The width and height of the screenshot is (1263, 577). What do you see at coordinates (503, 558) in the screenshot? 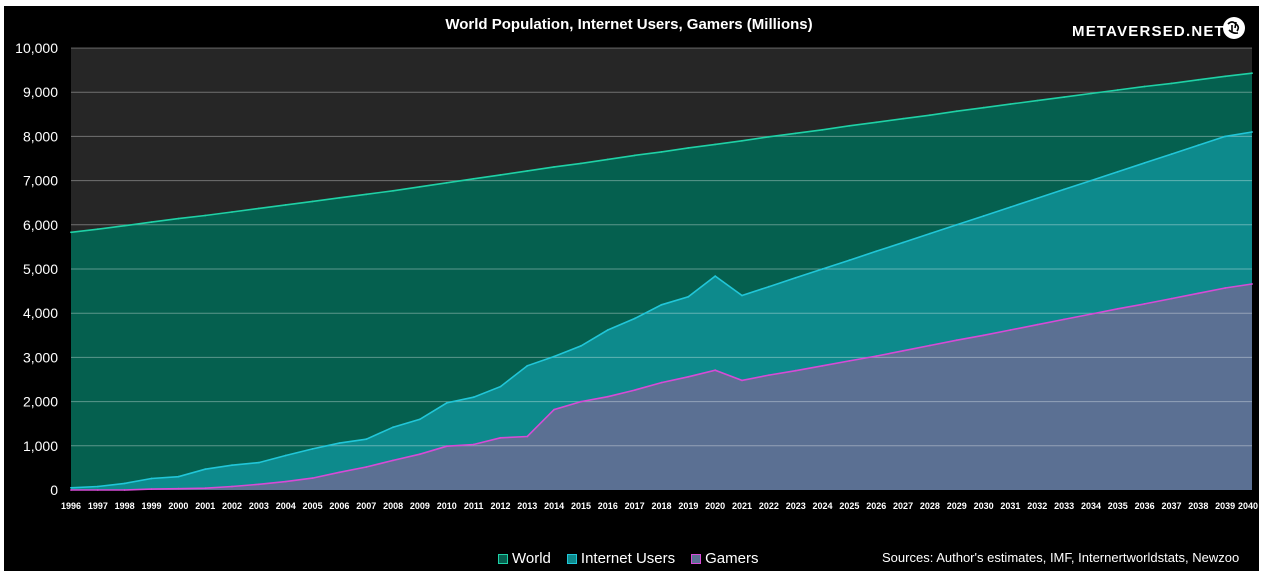
I see `legend-swatch-world` at bounding box center [503, 558].